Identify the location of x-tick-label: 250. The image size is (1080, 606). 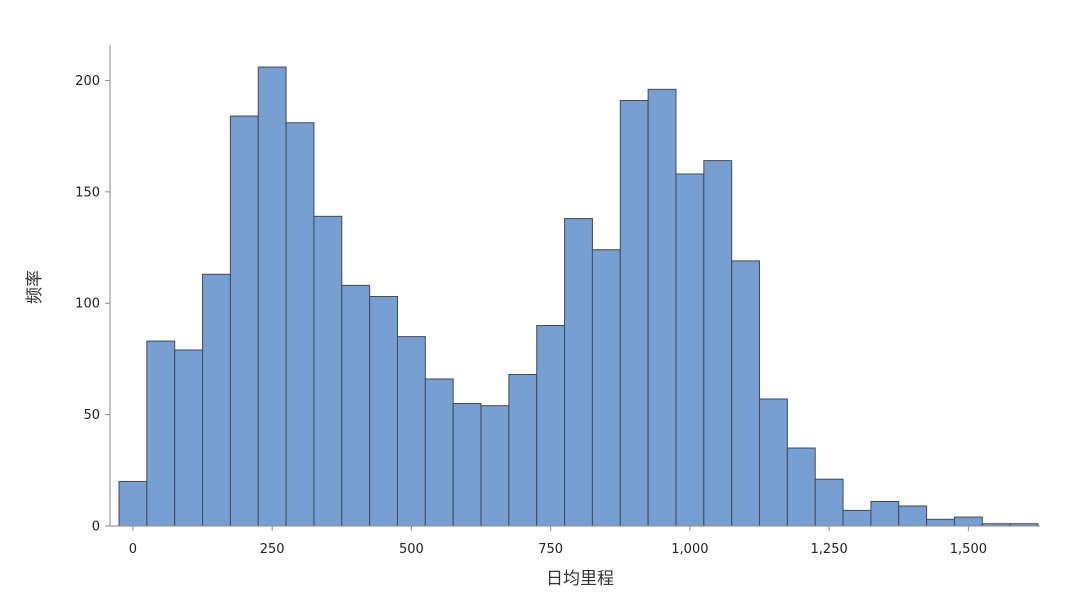
(272, 549).